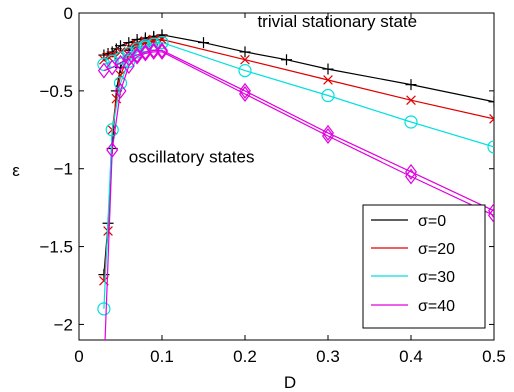 The height and width of the screenshot is (392, 514). What do you see at coordinates (16, 170) in the screenshot?
I see `y-axis-label: ε` at bounding box center [16, 170].